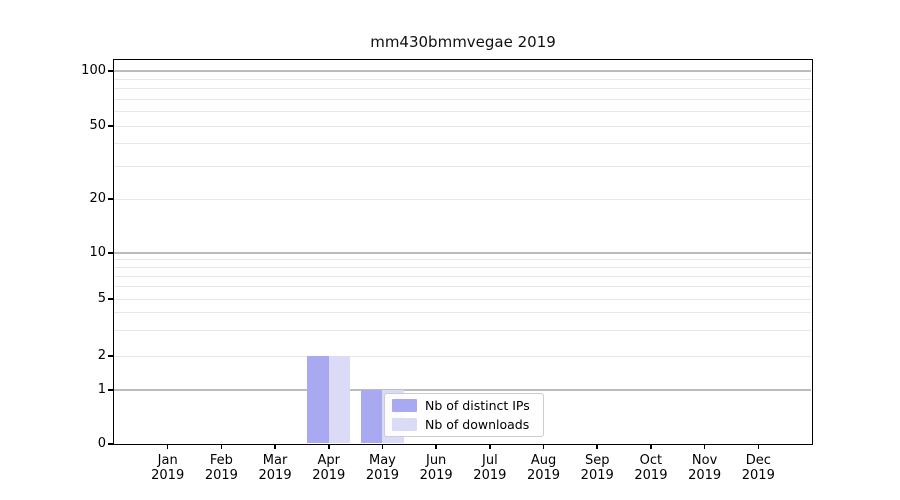 The image size is (900, 500). What do you see at coordinates (543, 460) in the screenshot?
I see `x-tick-month: Aug` at bounding box center [543, 460].